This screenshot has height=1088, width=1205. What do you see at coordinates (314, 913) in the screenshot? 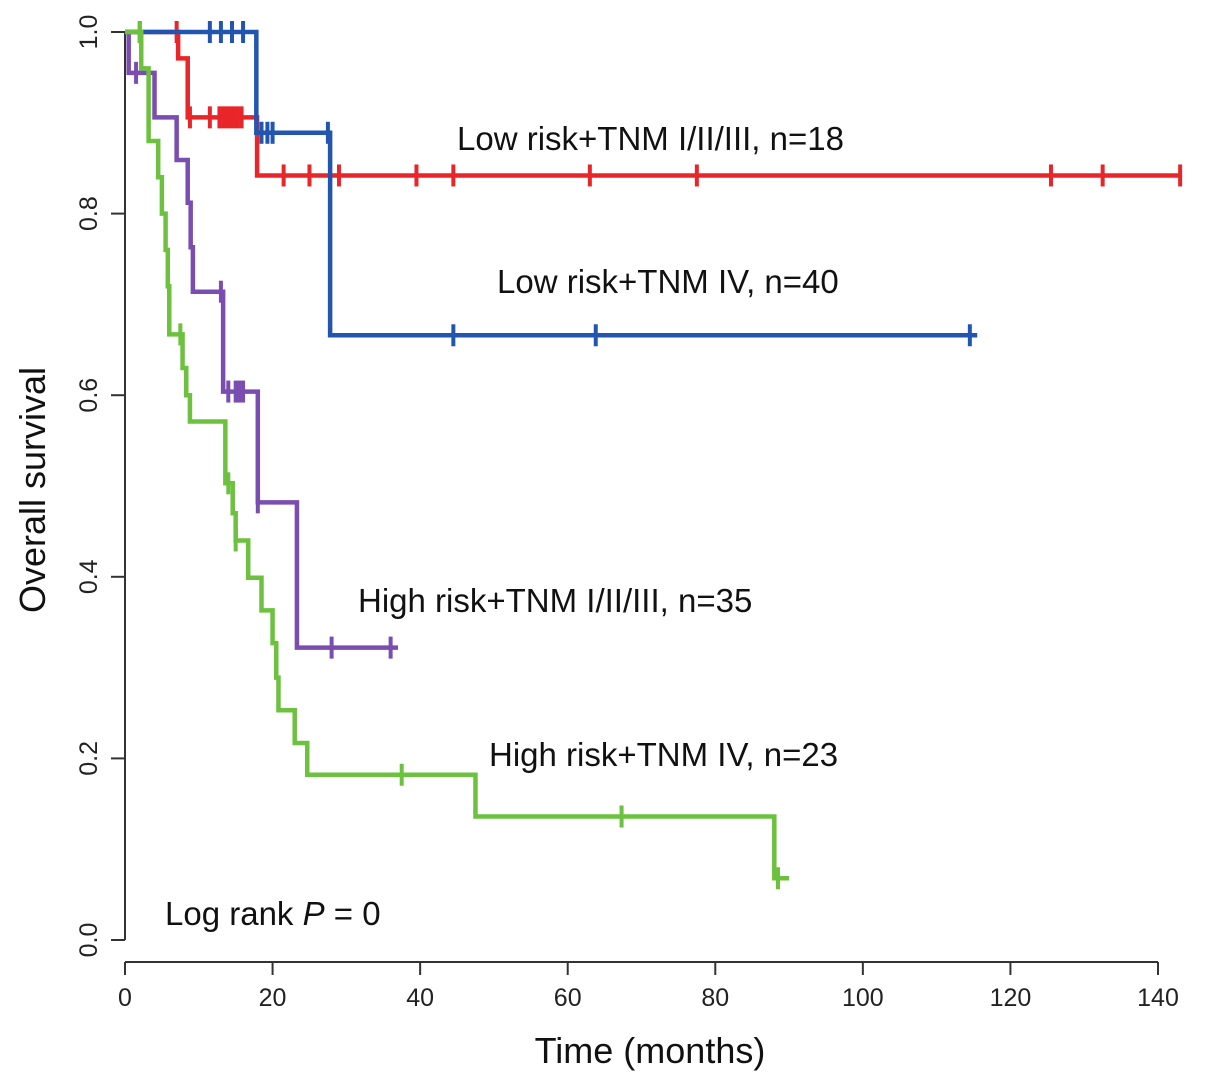
I see `log-rank-stat: P` at bounding box center [314, 913].